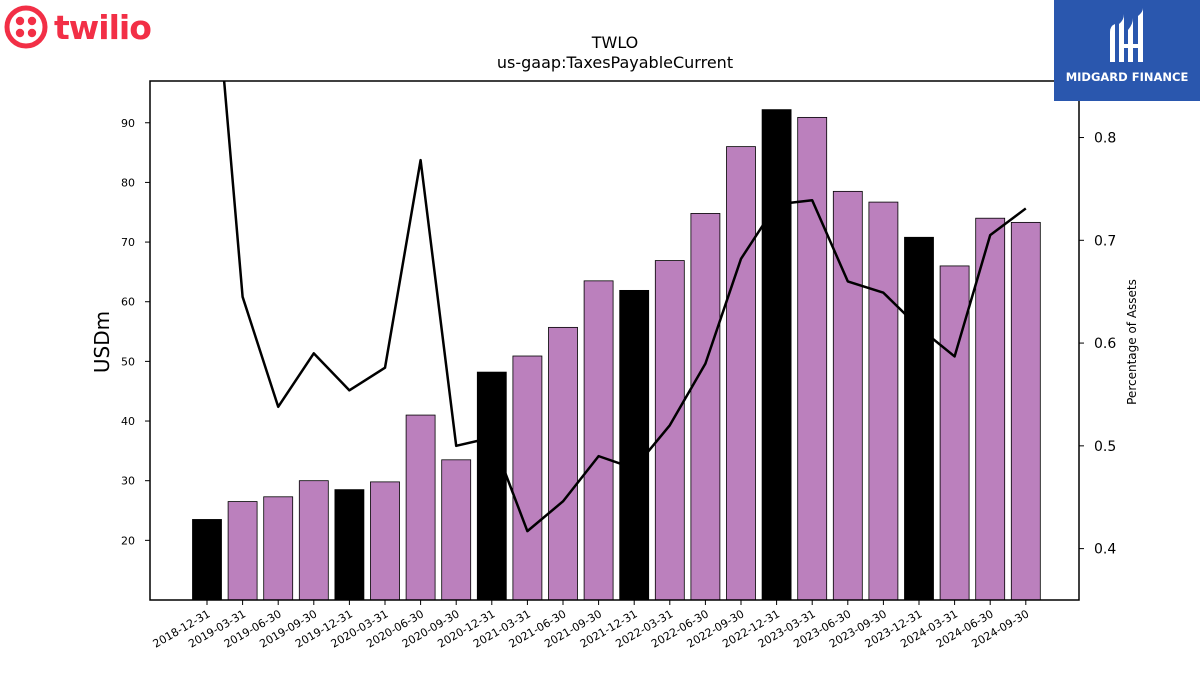  I want to click on y-tick-label-20: 20, so click(128, 540).